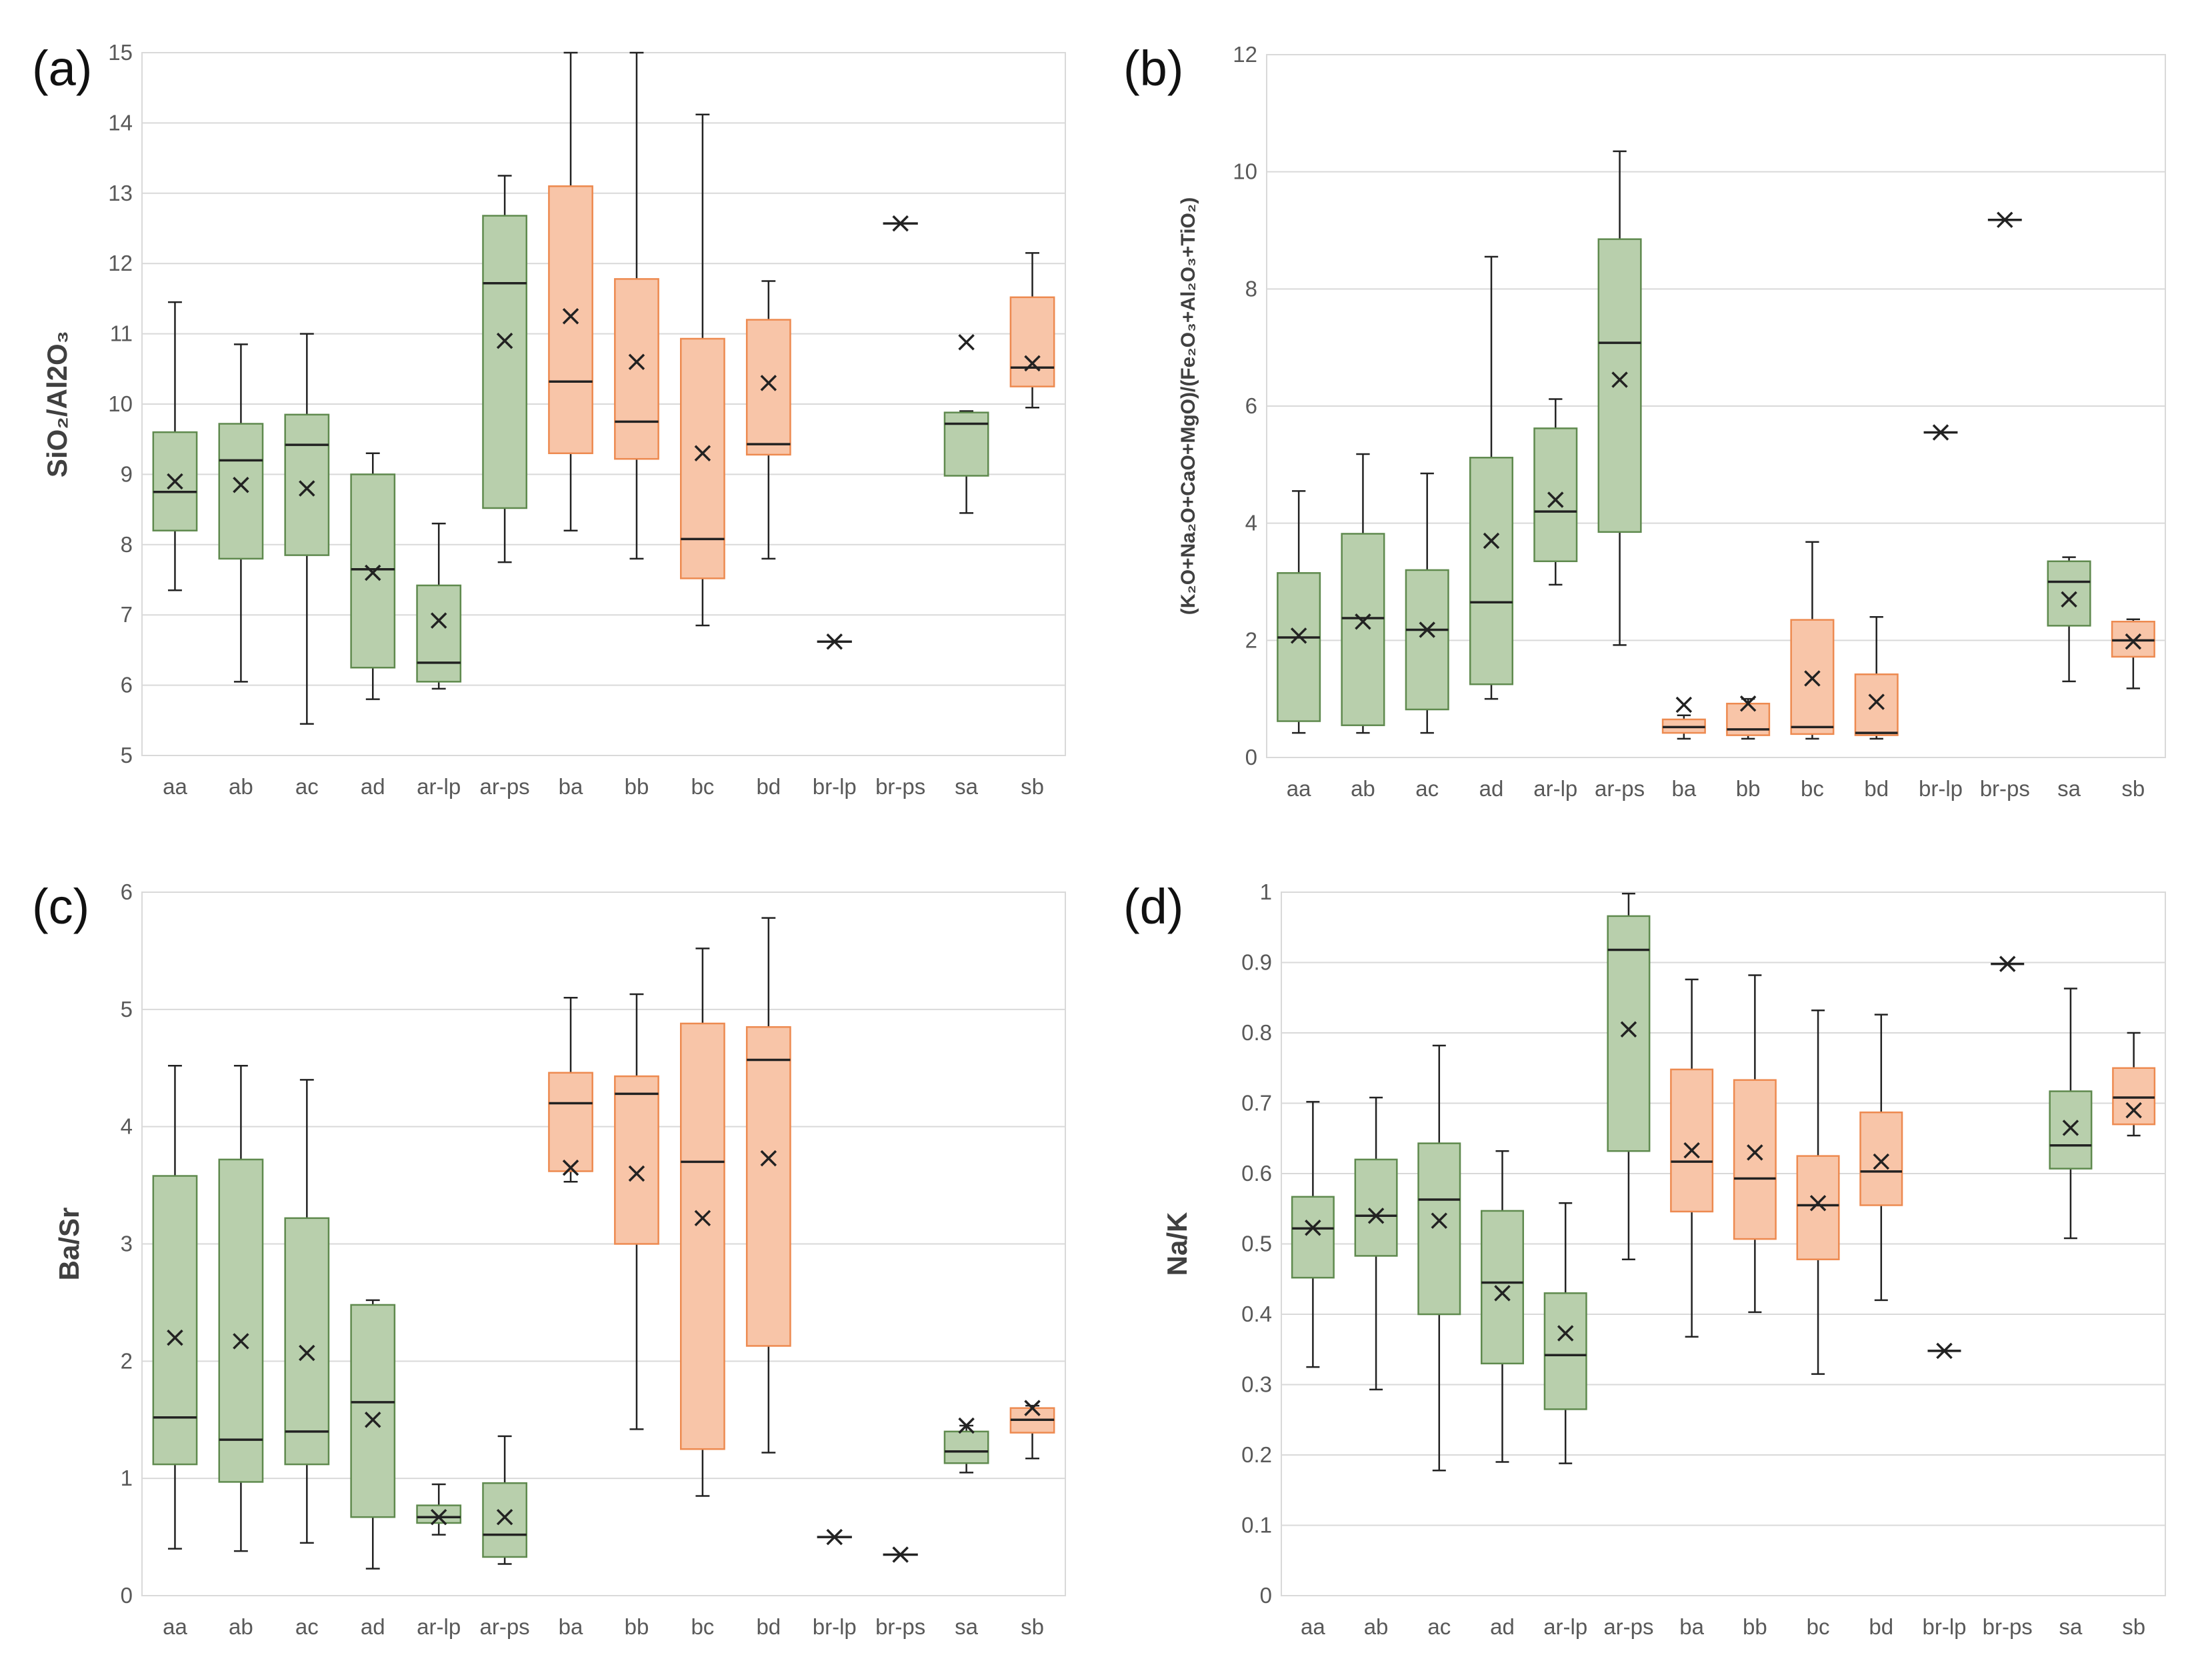 Image resolution: width=2212 pixels, height=1673 pixels. Describe the element at coordinates (60, 906) in the screenshot. I see `panel-label: (c)` at that location.